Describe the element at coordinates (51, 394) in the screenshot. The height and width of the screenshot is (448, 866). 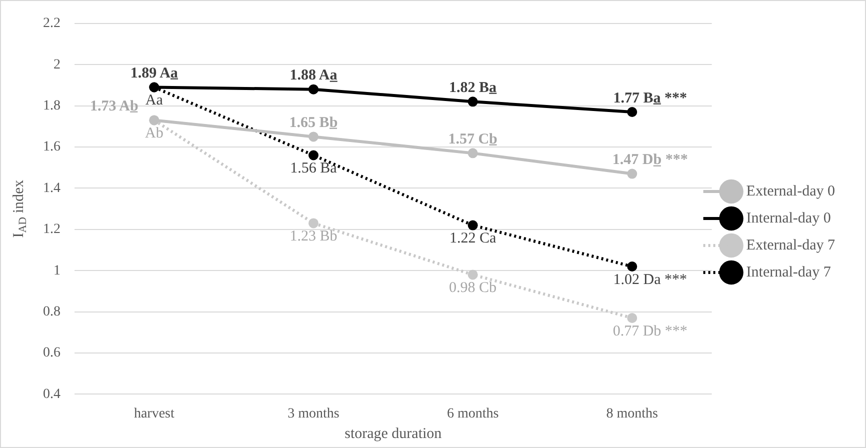
I see `y-tick-label: 0.4` at that location.